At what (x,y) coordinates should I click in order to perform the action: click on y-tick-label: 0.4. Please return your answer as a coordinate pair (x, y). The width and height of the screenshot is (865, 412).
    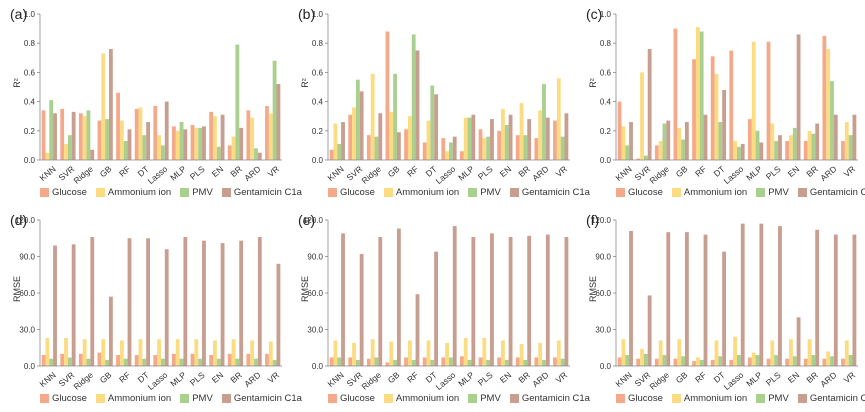
    Looking at the image, I should click on (30, 102).